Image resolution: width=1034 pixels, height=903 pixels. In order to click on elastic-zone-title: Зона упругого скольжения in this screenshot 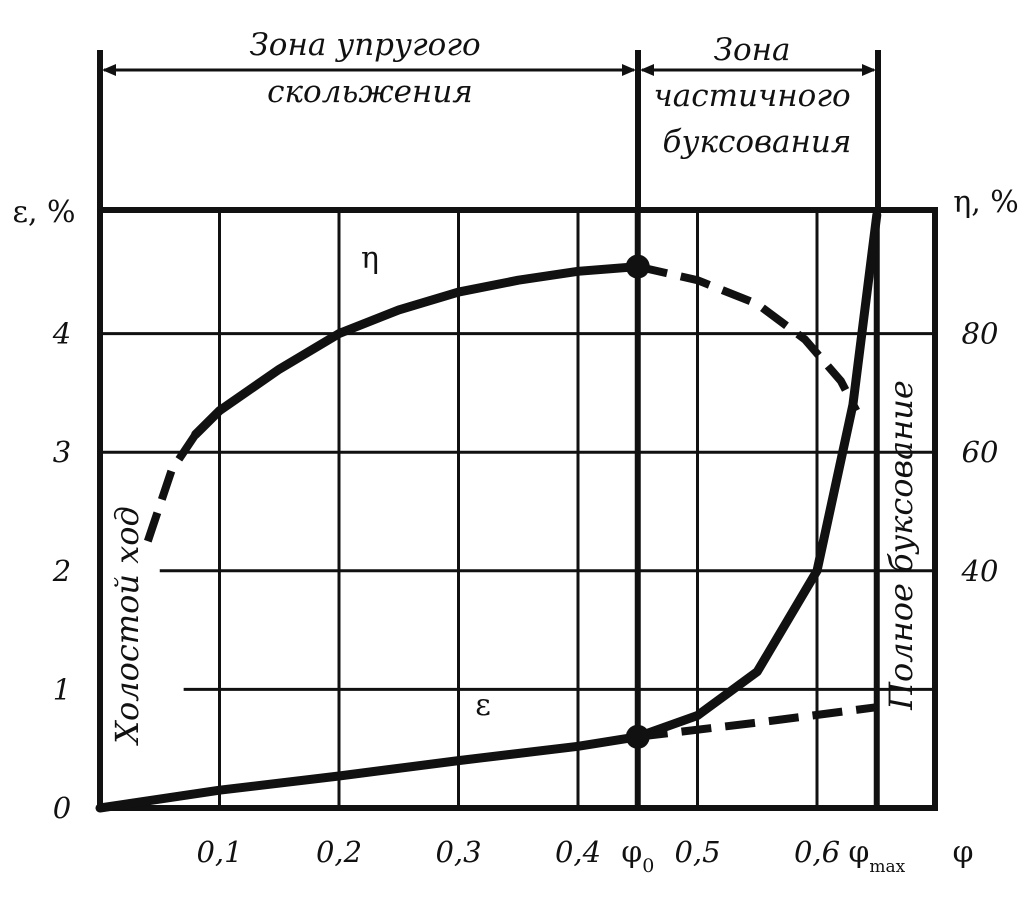, I will do `click(369, 68)`.